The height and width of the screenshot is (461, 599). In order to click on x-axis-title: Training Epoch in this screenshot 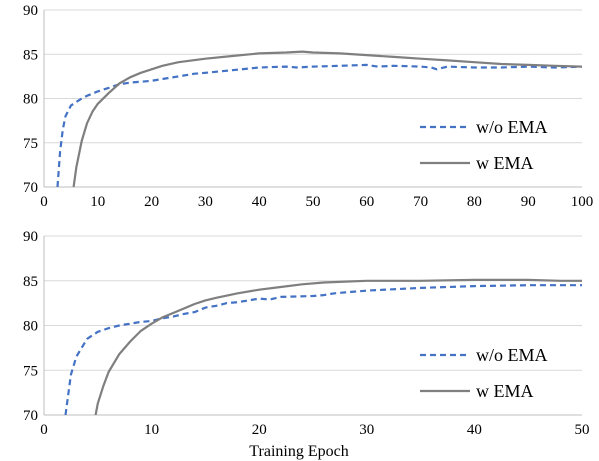, I will do `click(298, 451)`.